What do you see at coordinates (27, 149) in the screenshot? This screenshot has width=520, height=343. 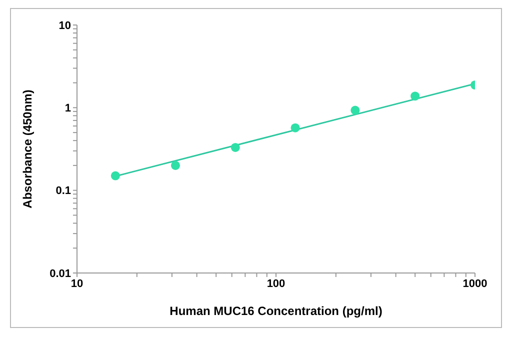 I see `y-axis-title: Absorbance (450nm)` at bounding box center [27, 149].